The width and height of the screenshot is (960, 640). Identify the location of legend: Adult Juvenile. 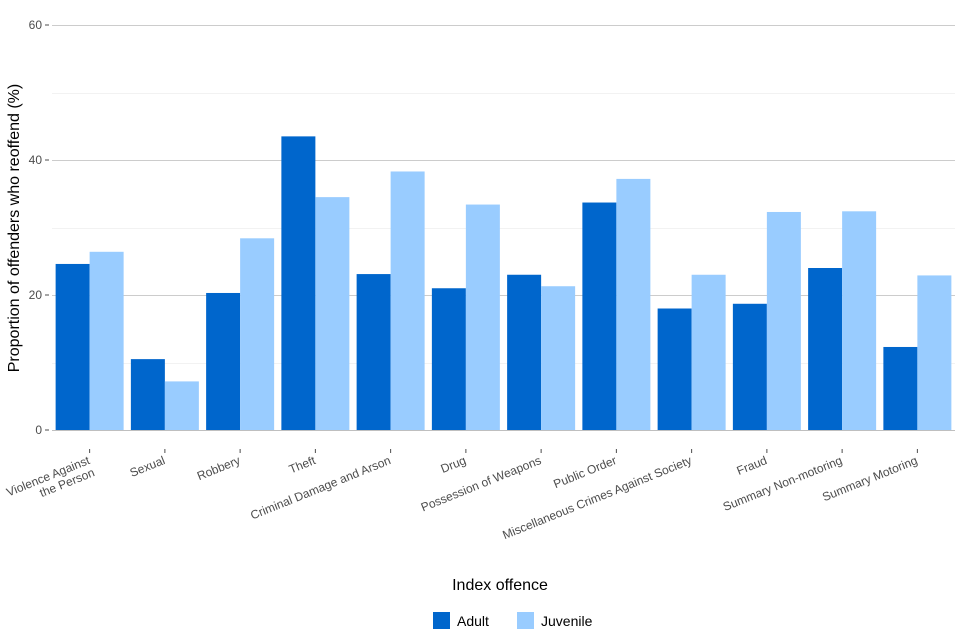
(513, 620).